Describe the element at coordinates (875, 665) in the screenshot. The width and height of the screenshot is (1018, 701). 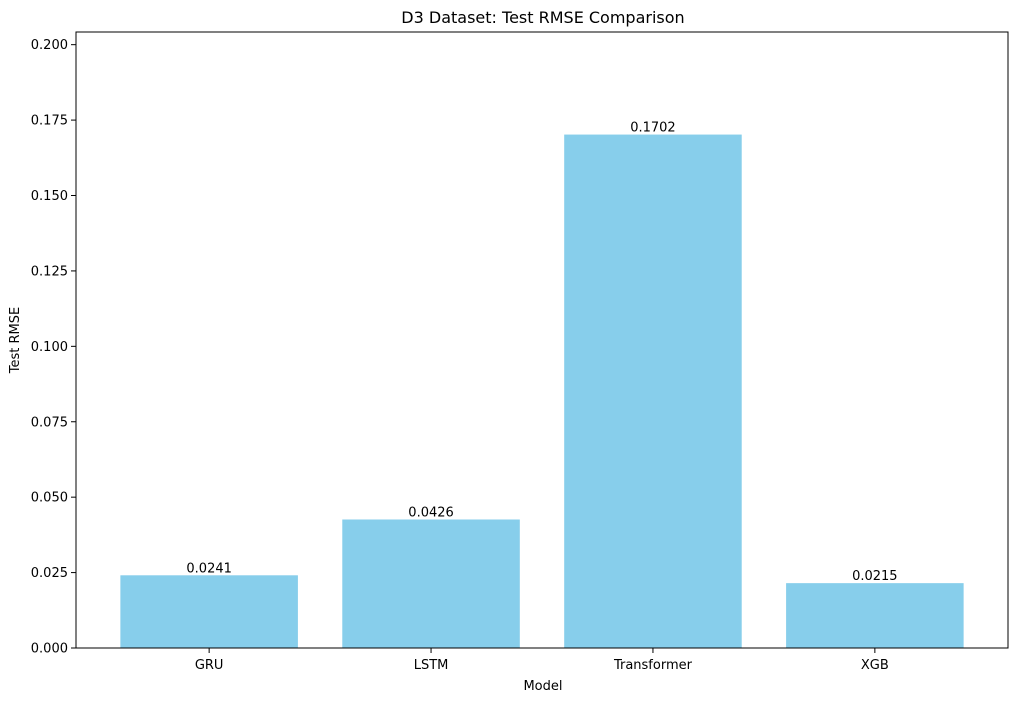
I see `x-tick-label: XGB` at that location.